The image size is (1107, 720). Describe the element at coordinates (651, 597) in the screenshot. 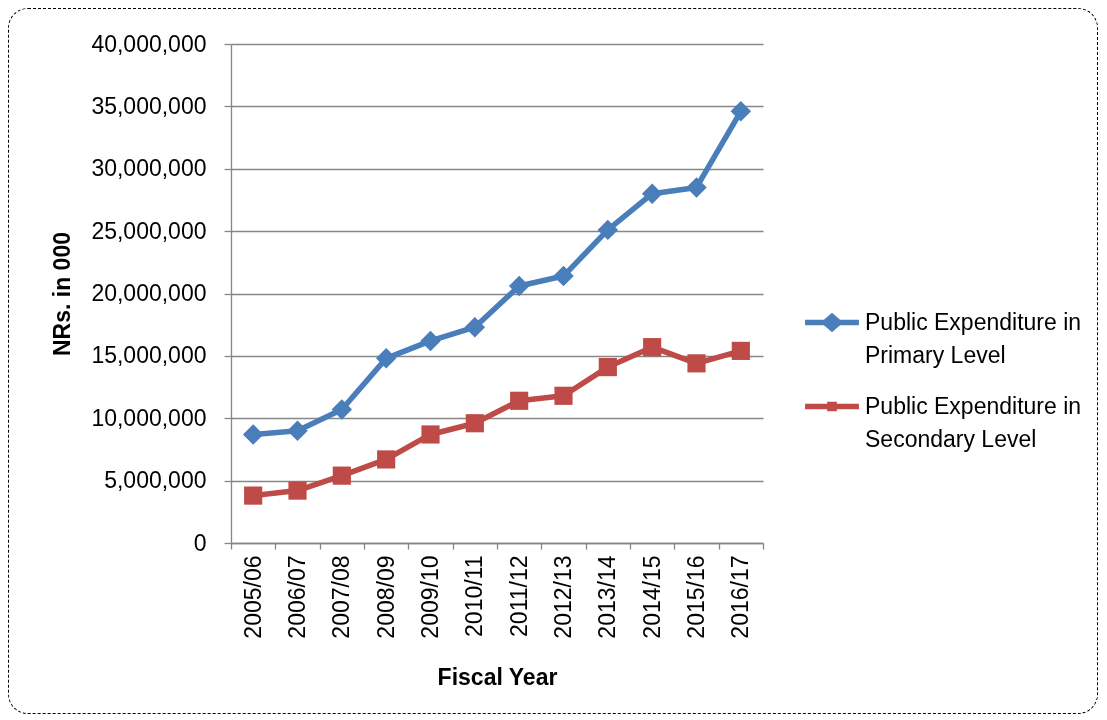

I see `x-tick-label: 2014/15` at that location.